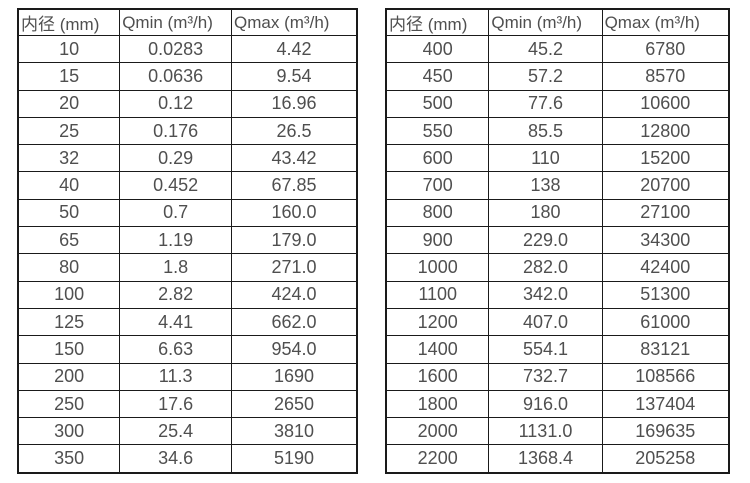 The image size is (750, 483). I want to click on qmax-cell: 26.5, so click(294, 131).